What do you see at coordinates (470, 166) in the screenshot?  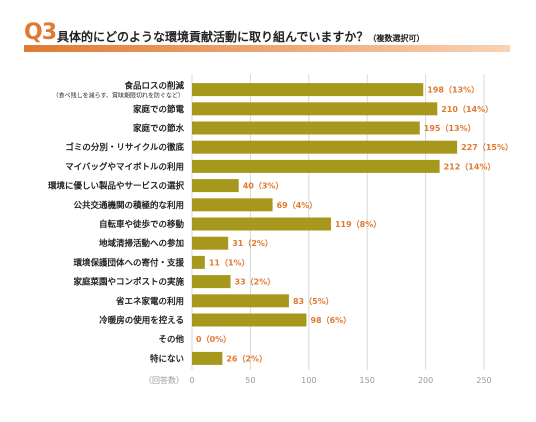 I see `value-label: 212（14%）` at bounding box center [470, 166].